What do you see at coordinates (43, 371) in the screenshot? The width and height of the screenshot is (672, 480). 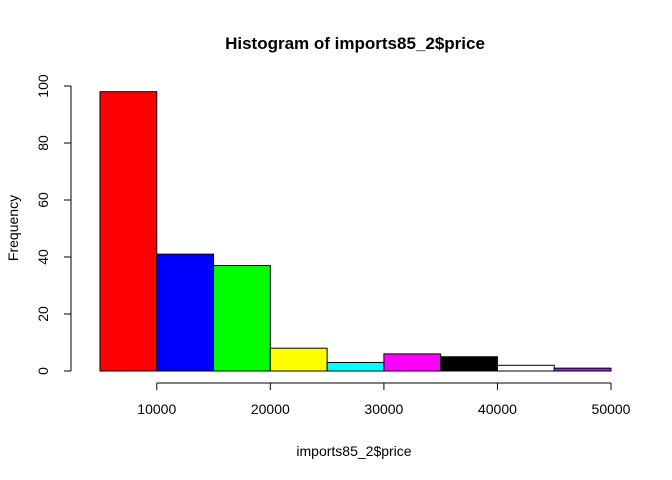 I see `y-tick-label: 0` at bounding box center [43, 371].